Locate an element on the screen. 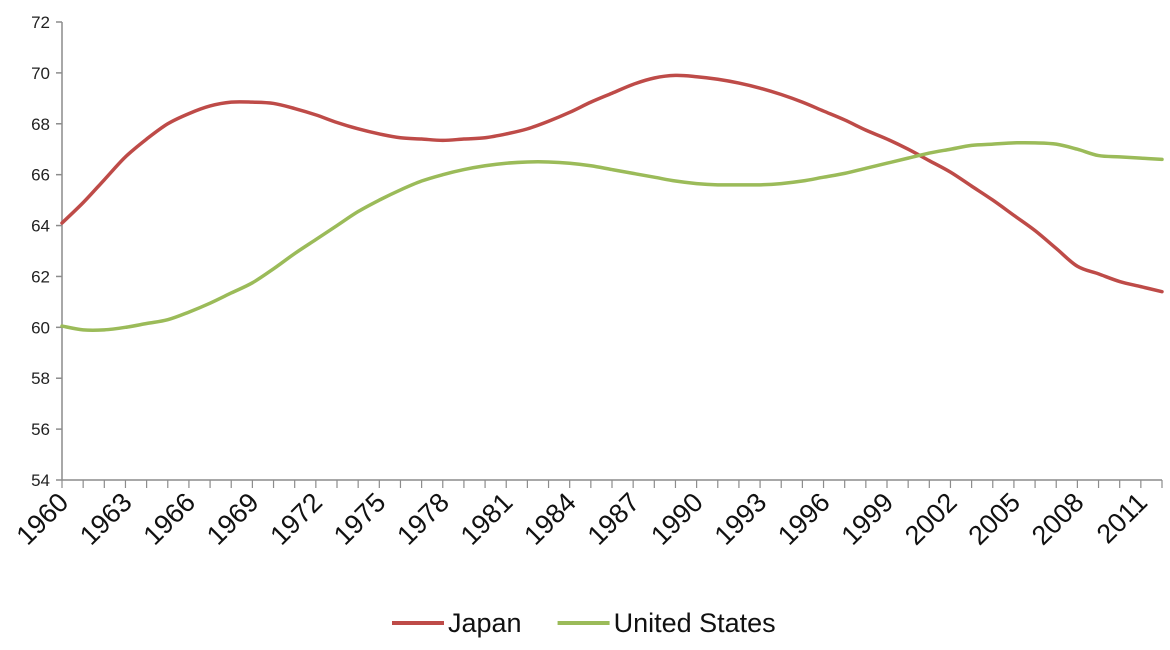 The width and height of the screenshot is (1170, 650). x-tick-label: 1993 is located at coordinates (741, 519).